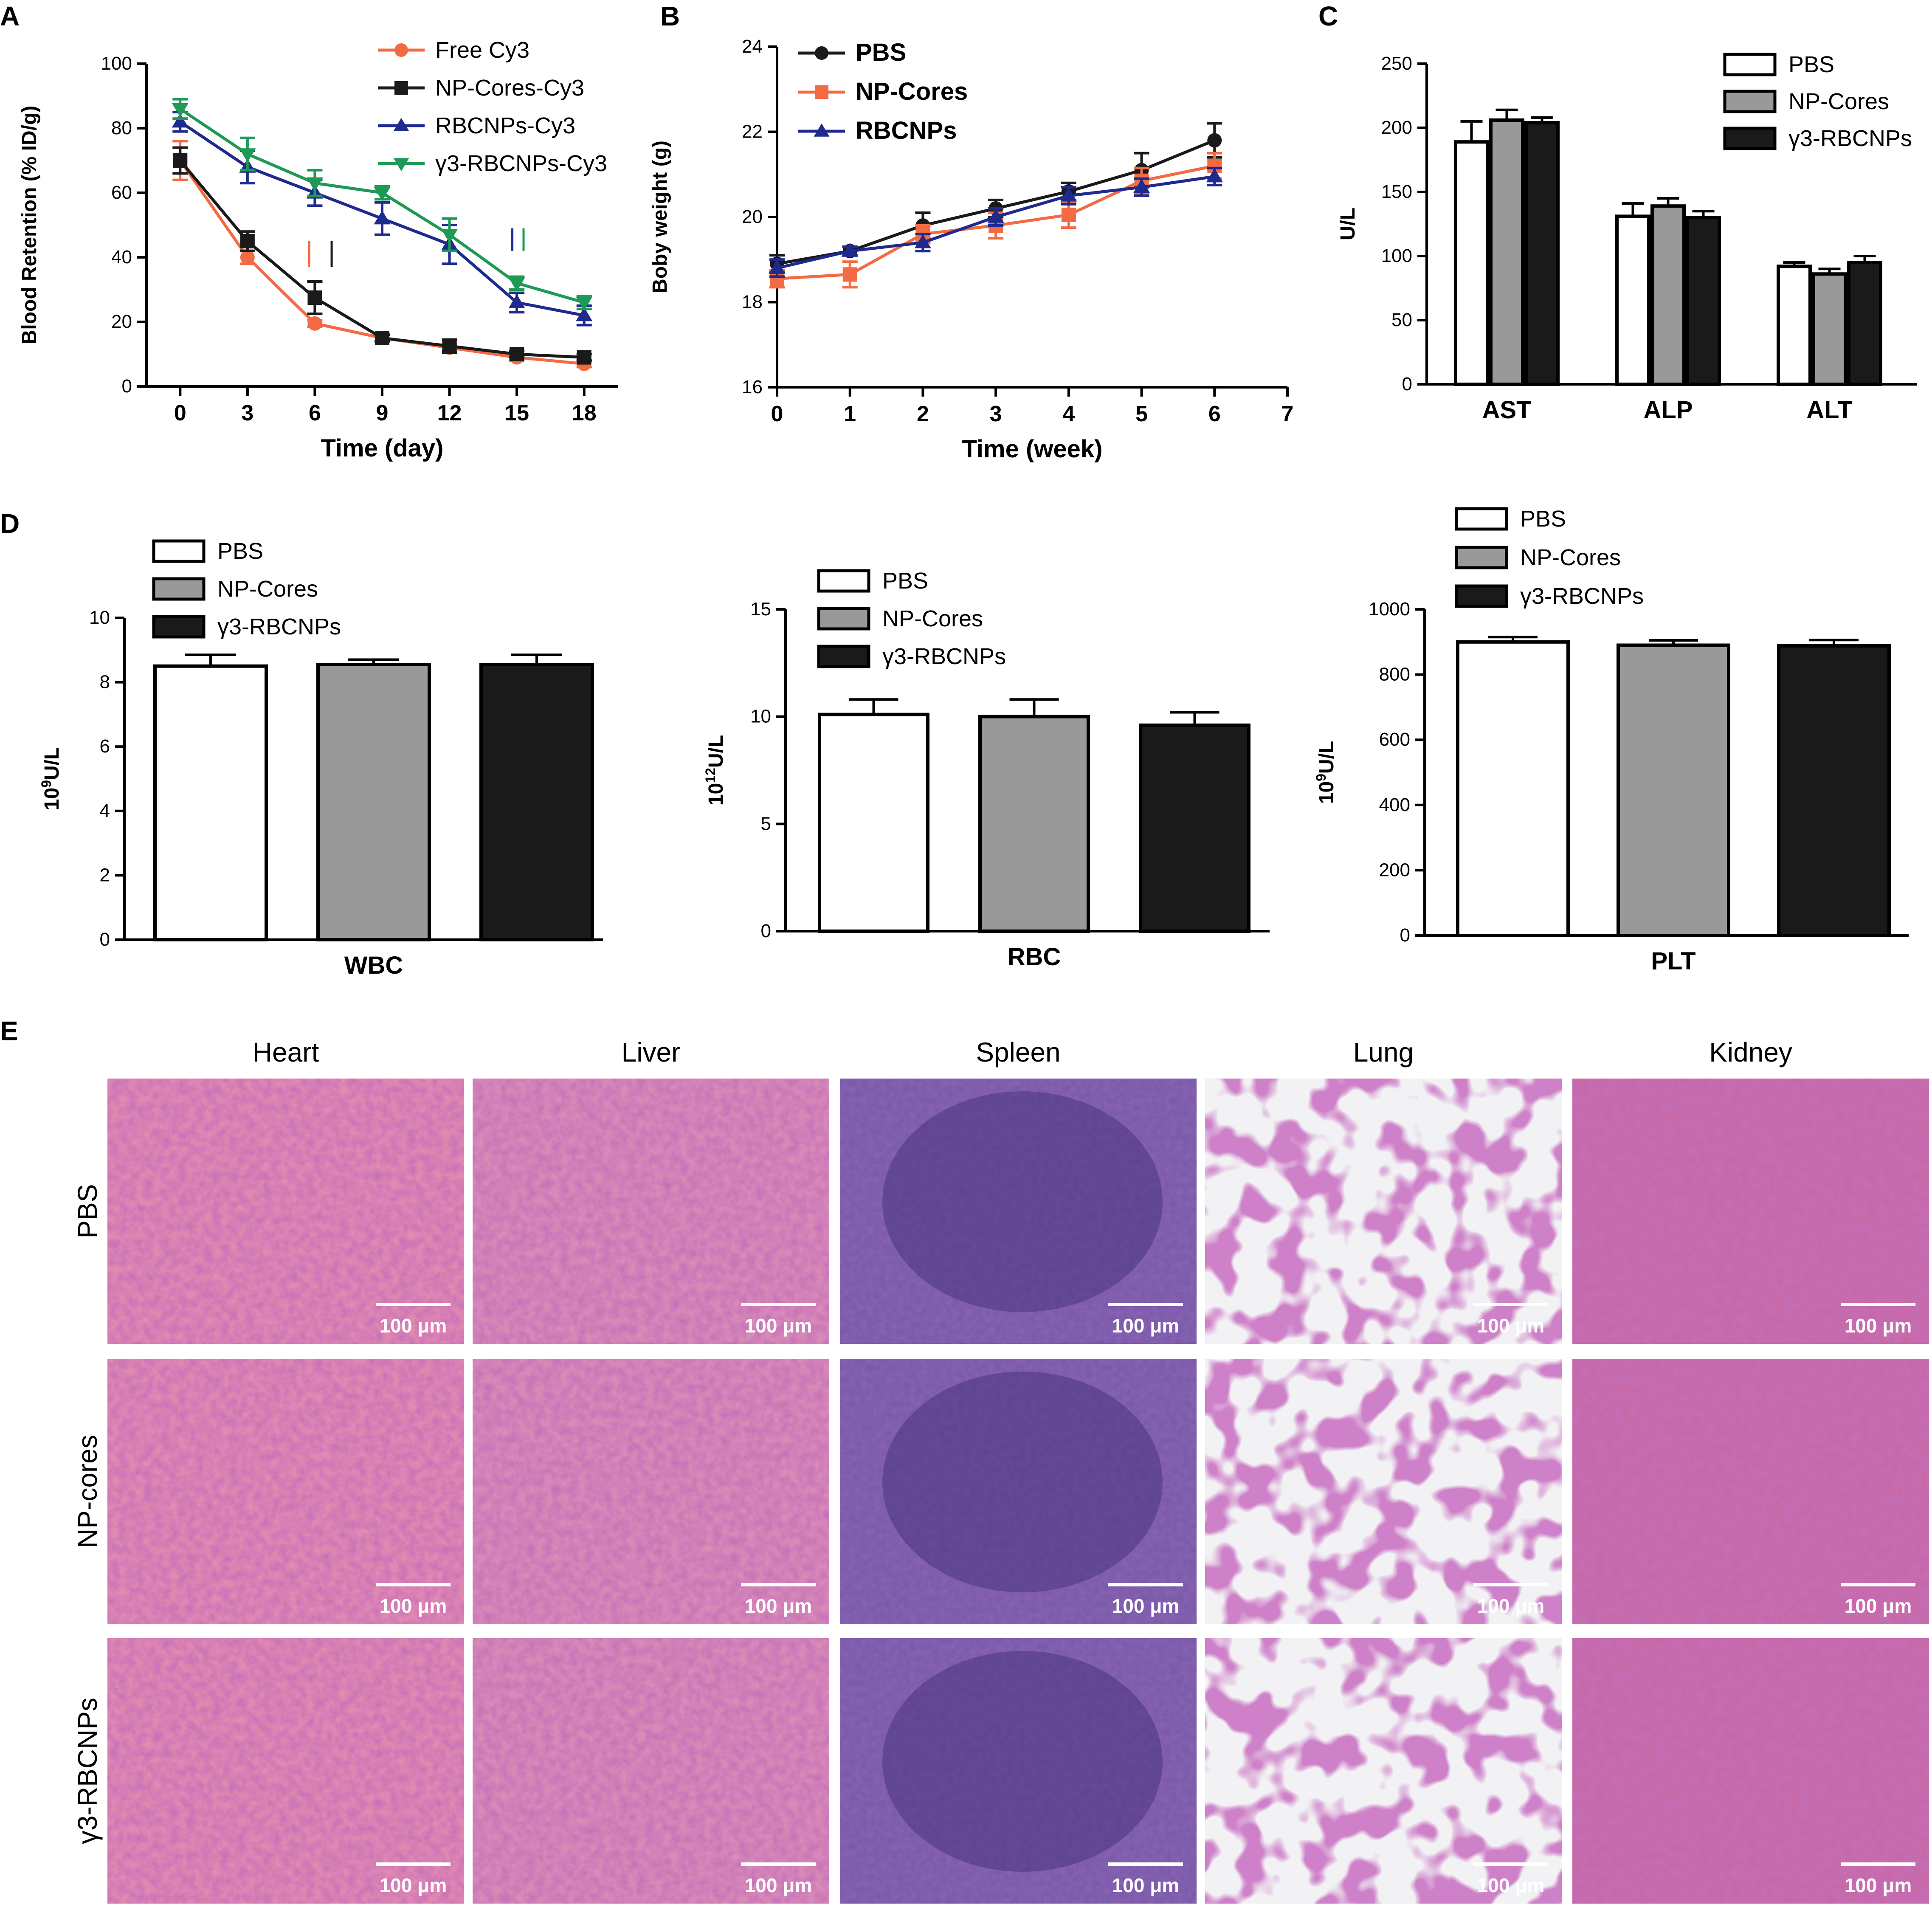  I want to click on y-tick-label: 22, so click(752, 131).